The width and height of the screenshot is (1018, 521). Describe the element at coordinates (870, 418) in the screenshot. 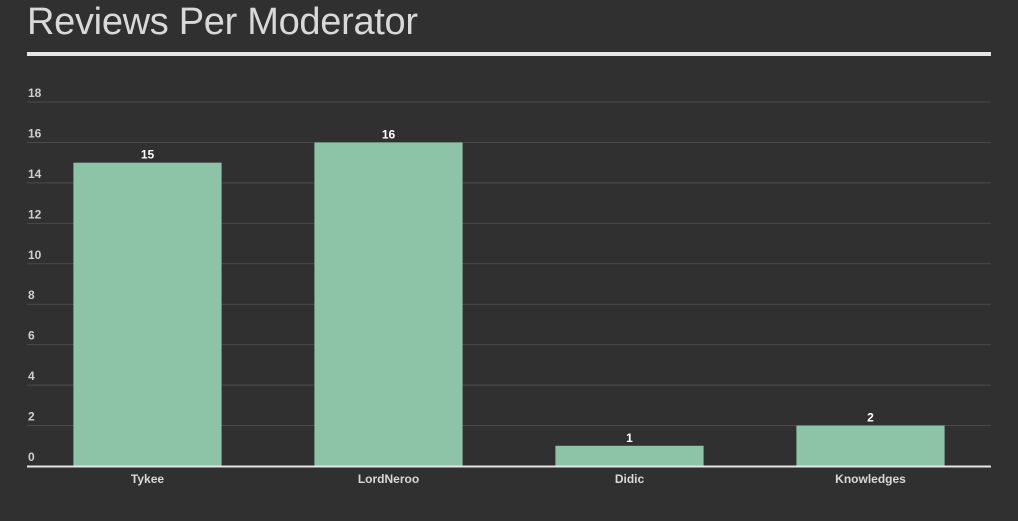

I see `data-label: 2` at that location.